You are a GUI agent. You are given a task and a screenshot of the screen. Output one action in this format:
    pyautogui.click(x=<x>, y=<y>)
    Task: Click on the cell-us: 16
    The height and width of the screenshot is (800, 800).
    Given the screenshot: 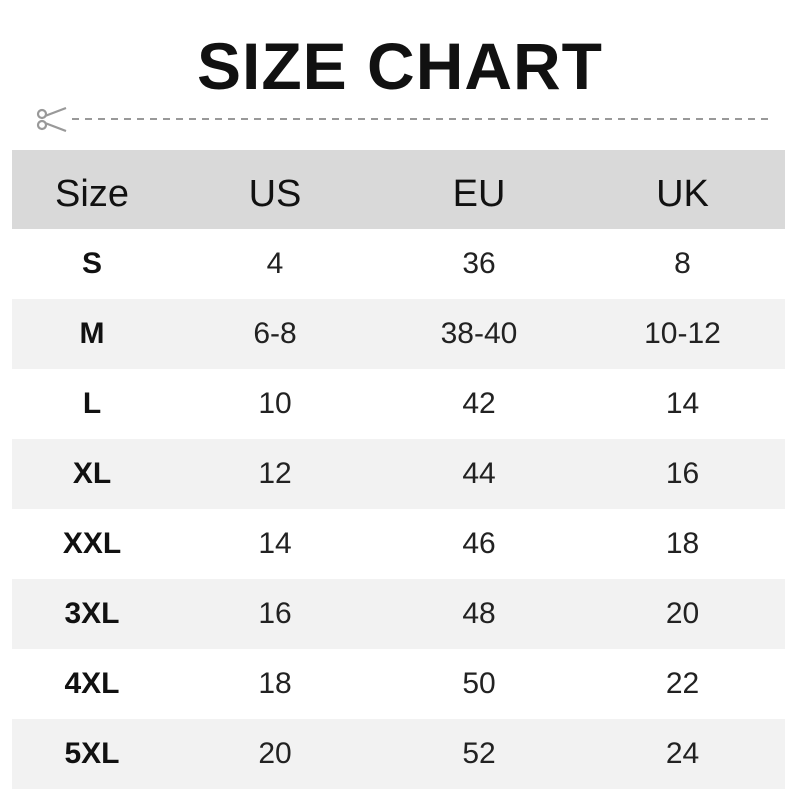 What is the action you would take?
    pyautogui.click(x=275, y=613)
    